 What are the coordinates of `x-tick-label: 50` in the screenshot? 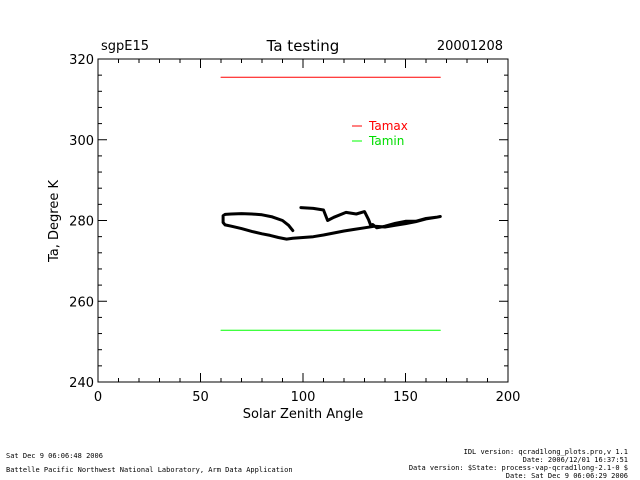 It's located at (200, 397).